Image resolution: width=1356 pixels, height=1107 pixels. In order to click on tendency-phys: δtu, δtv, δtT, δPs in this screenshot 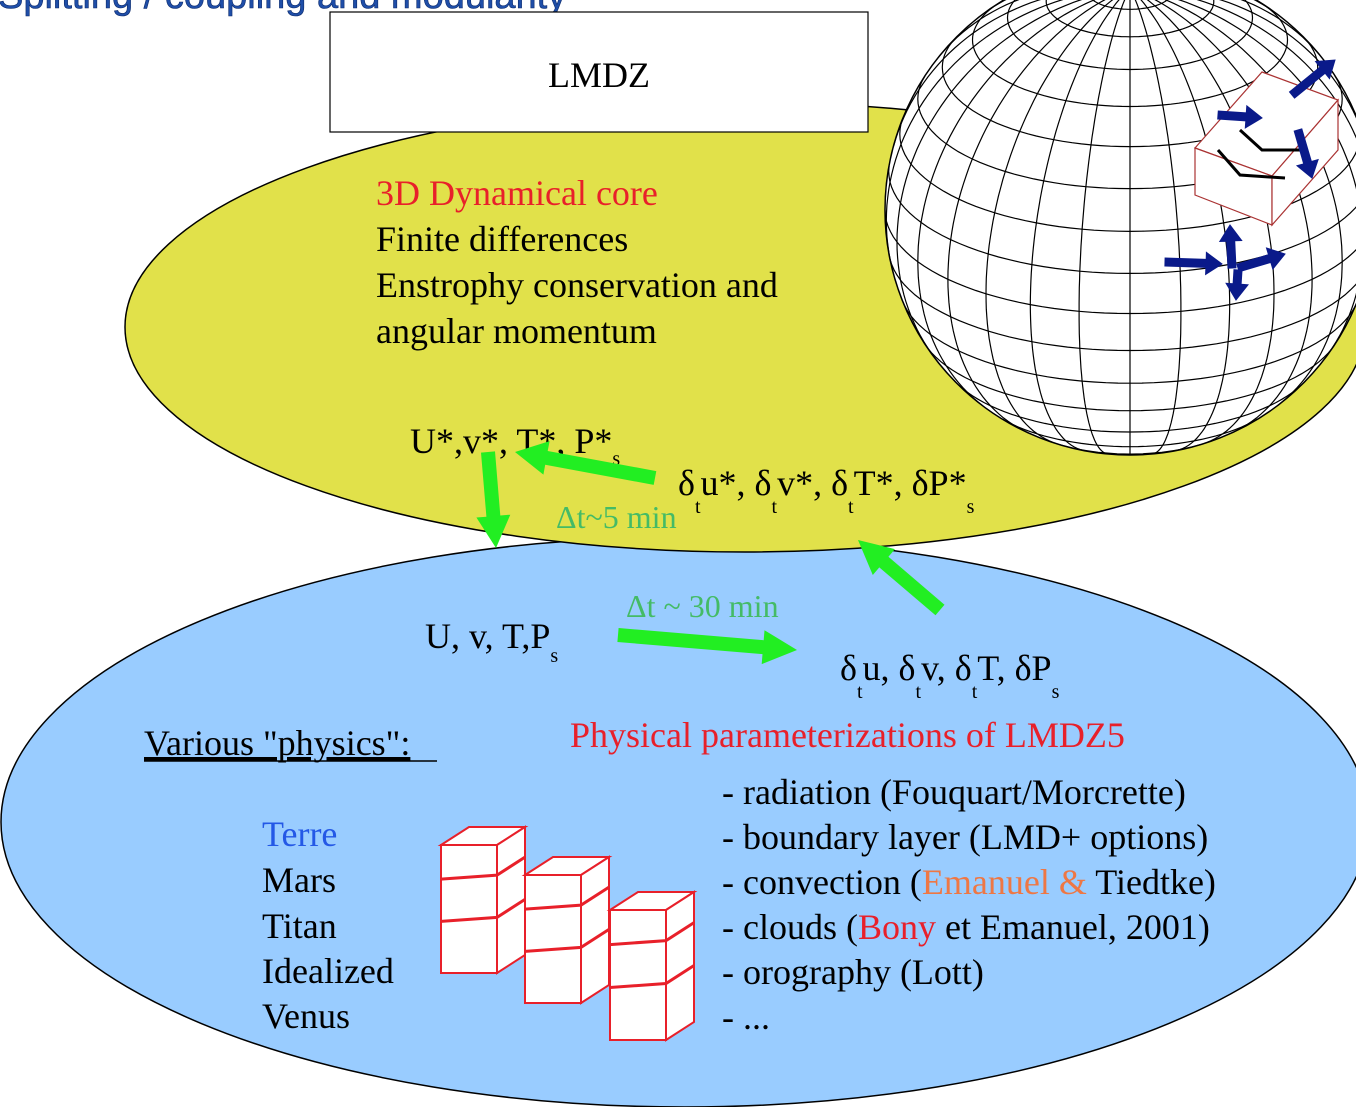, I will do `click(950, 675)`.